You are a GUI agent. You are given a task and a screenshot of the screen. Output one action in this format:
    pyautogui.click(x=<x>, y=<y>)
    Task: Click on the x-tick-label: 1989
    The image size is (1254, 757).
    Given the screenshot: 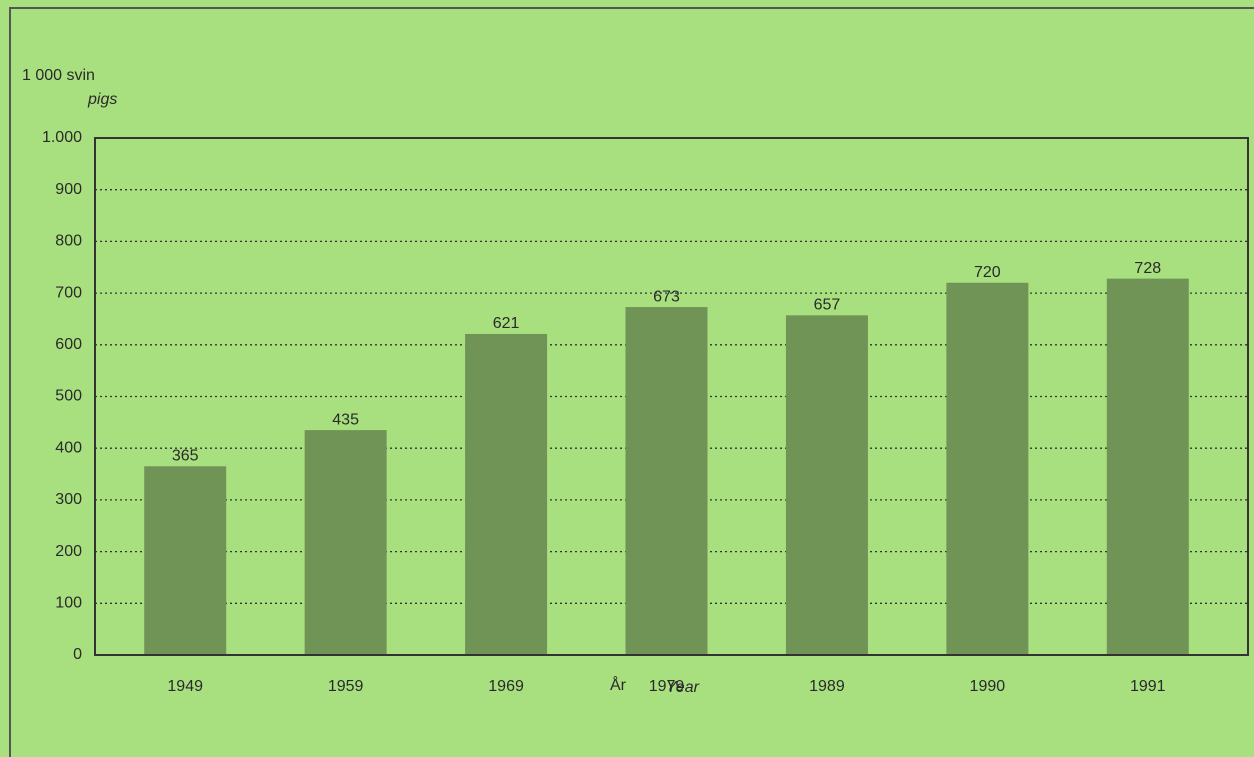 What is the action you would take?
    pyautogui.click(x=827, y=686)
    